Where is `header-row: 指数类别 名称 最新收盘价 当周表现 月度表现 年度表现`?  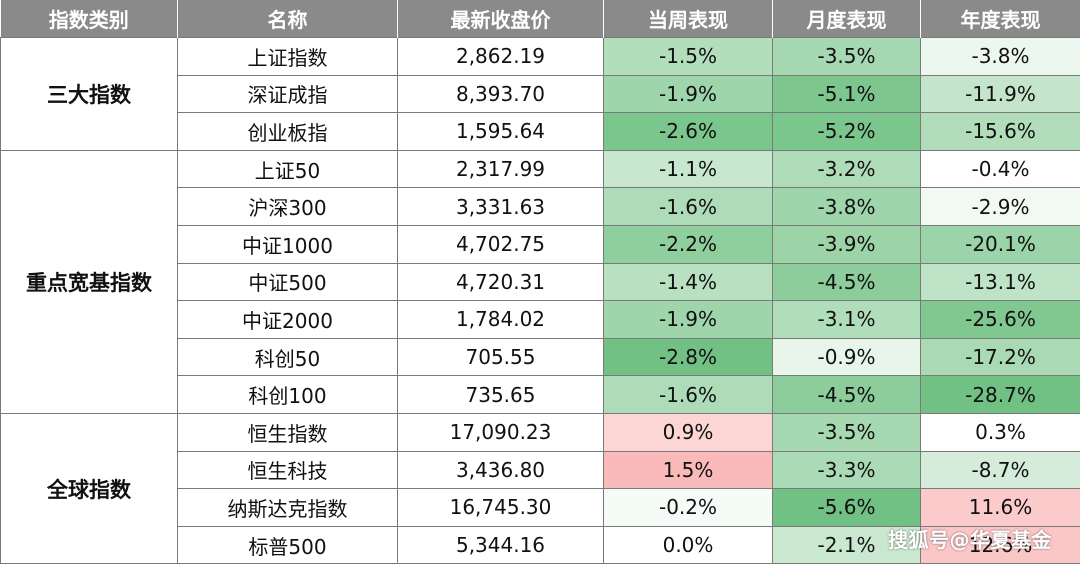
header-row: 指数类别 名称 最新收盘价 当周表现 月度表现 年度表现 is located at coordinates (540, 19).